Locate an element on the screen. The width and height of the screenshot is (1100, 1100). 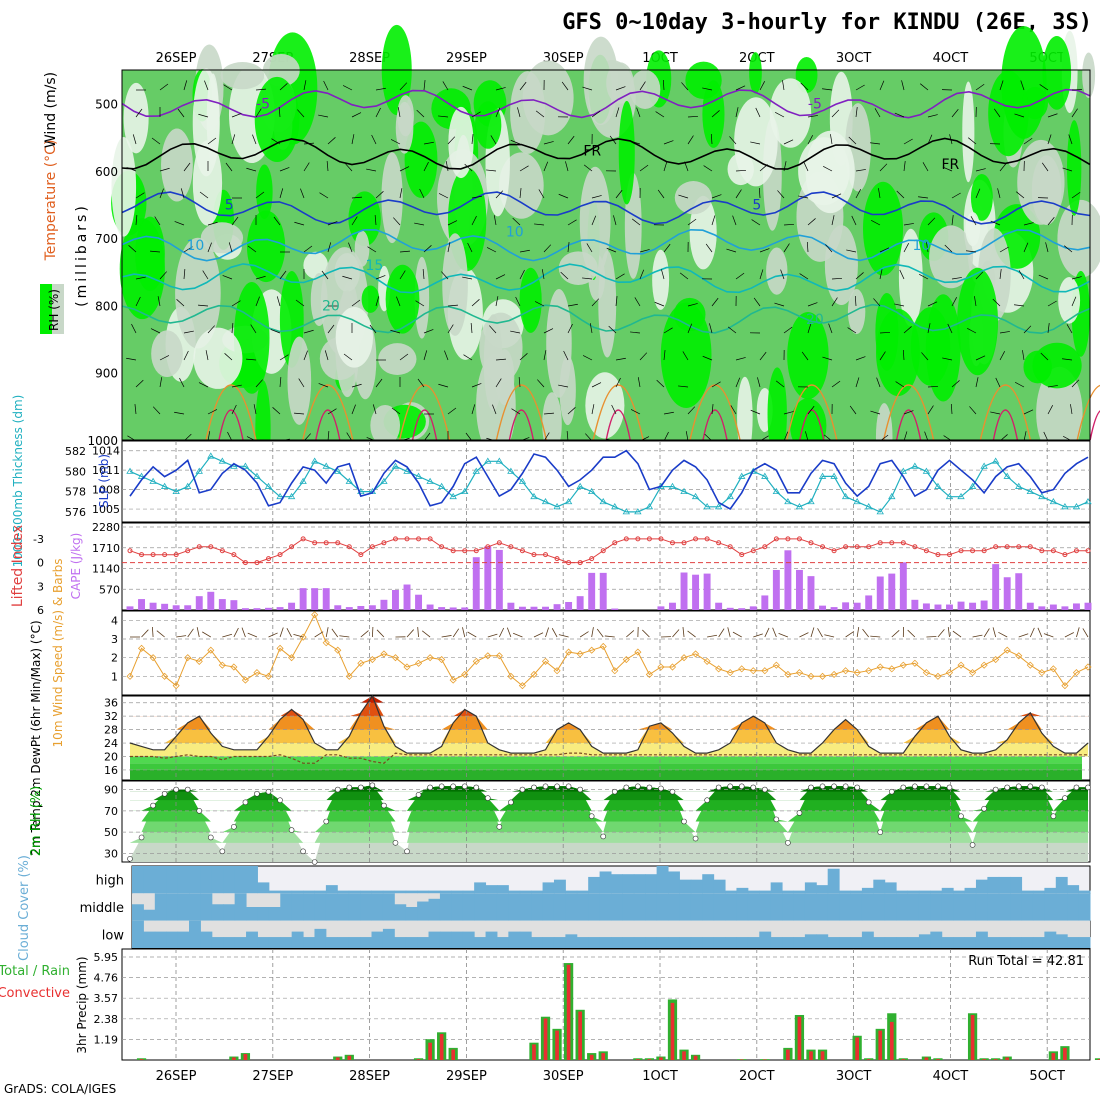
isotherm-line is located at coordinates (606, 245).